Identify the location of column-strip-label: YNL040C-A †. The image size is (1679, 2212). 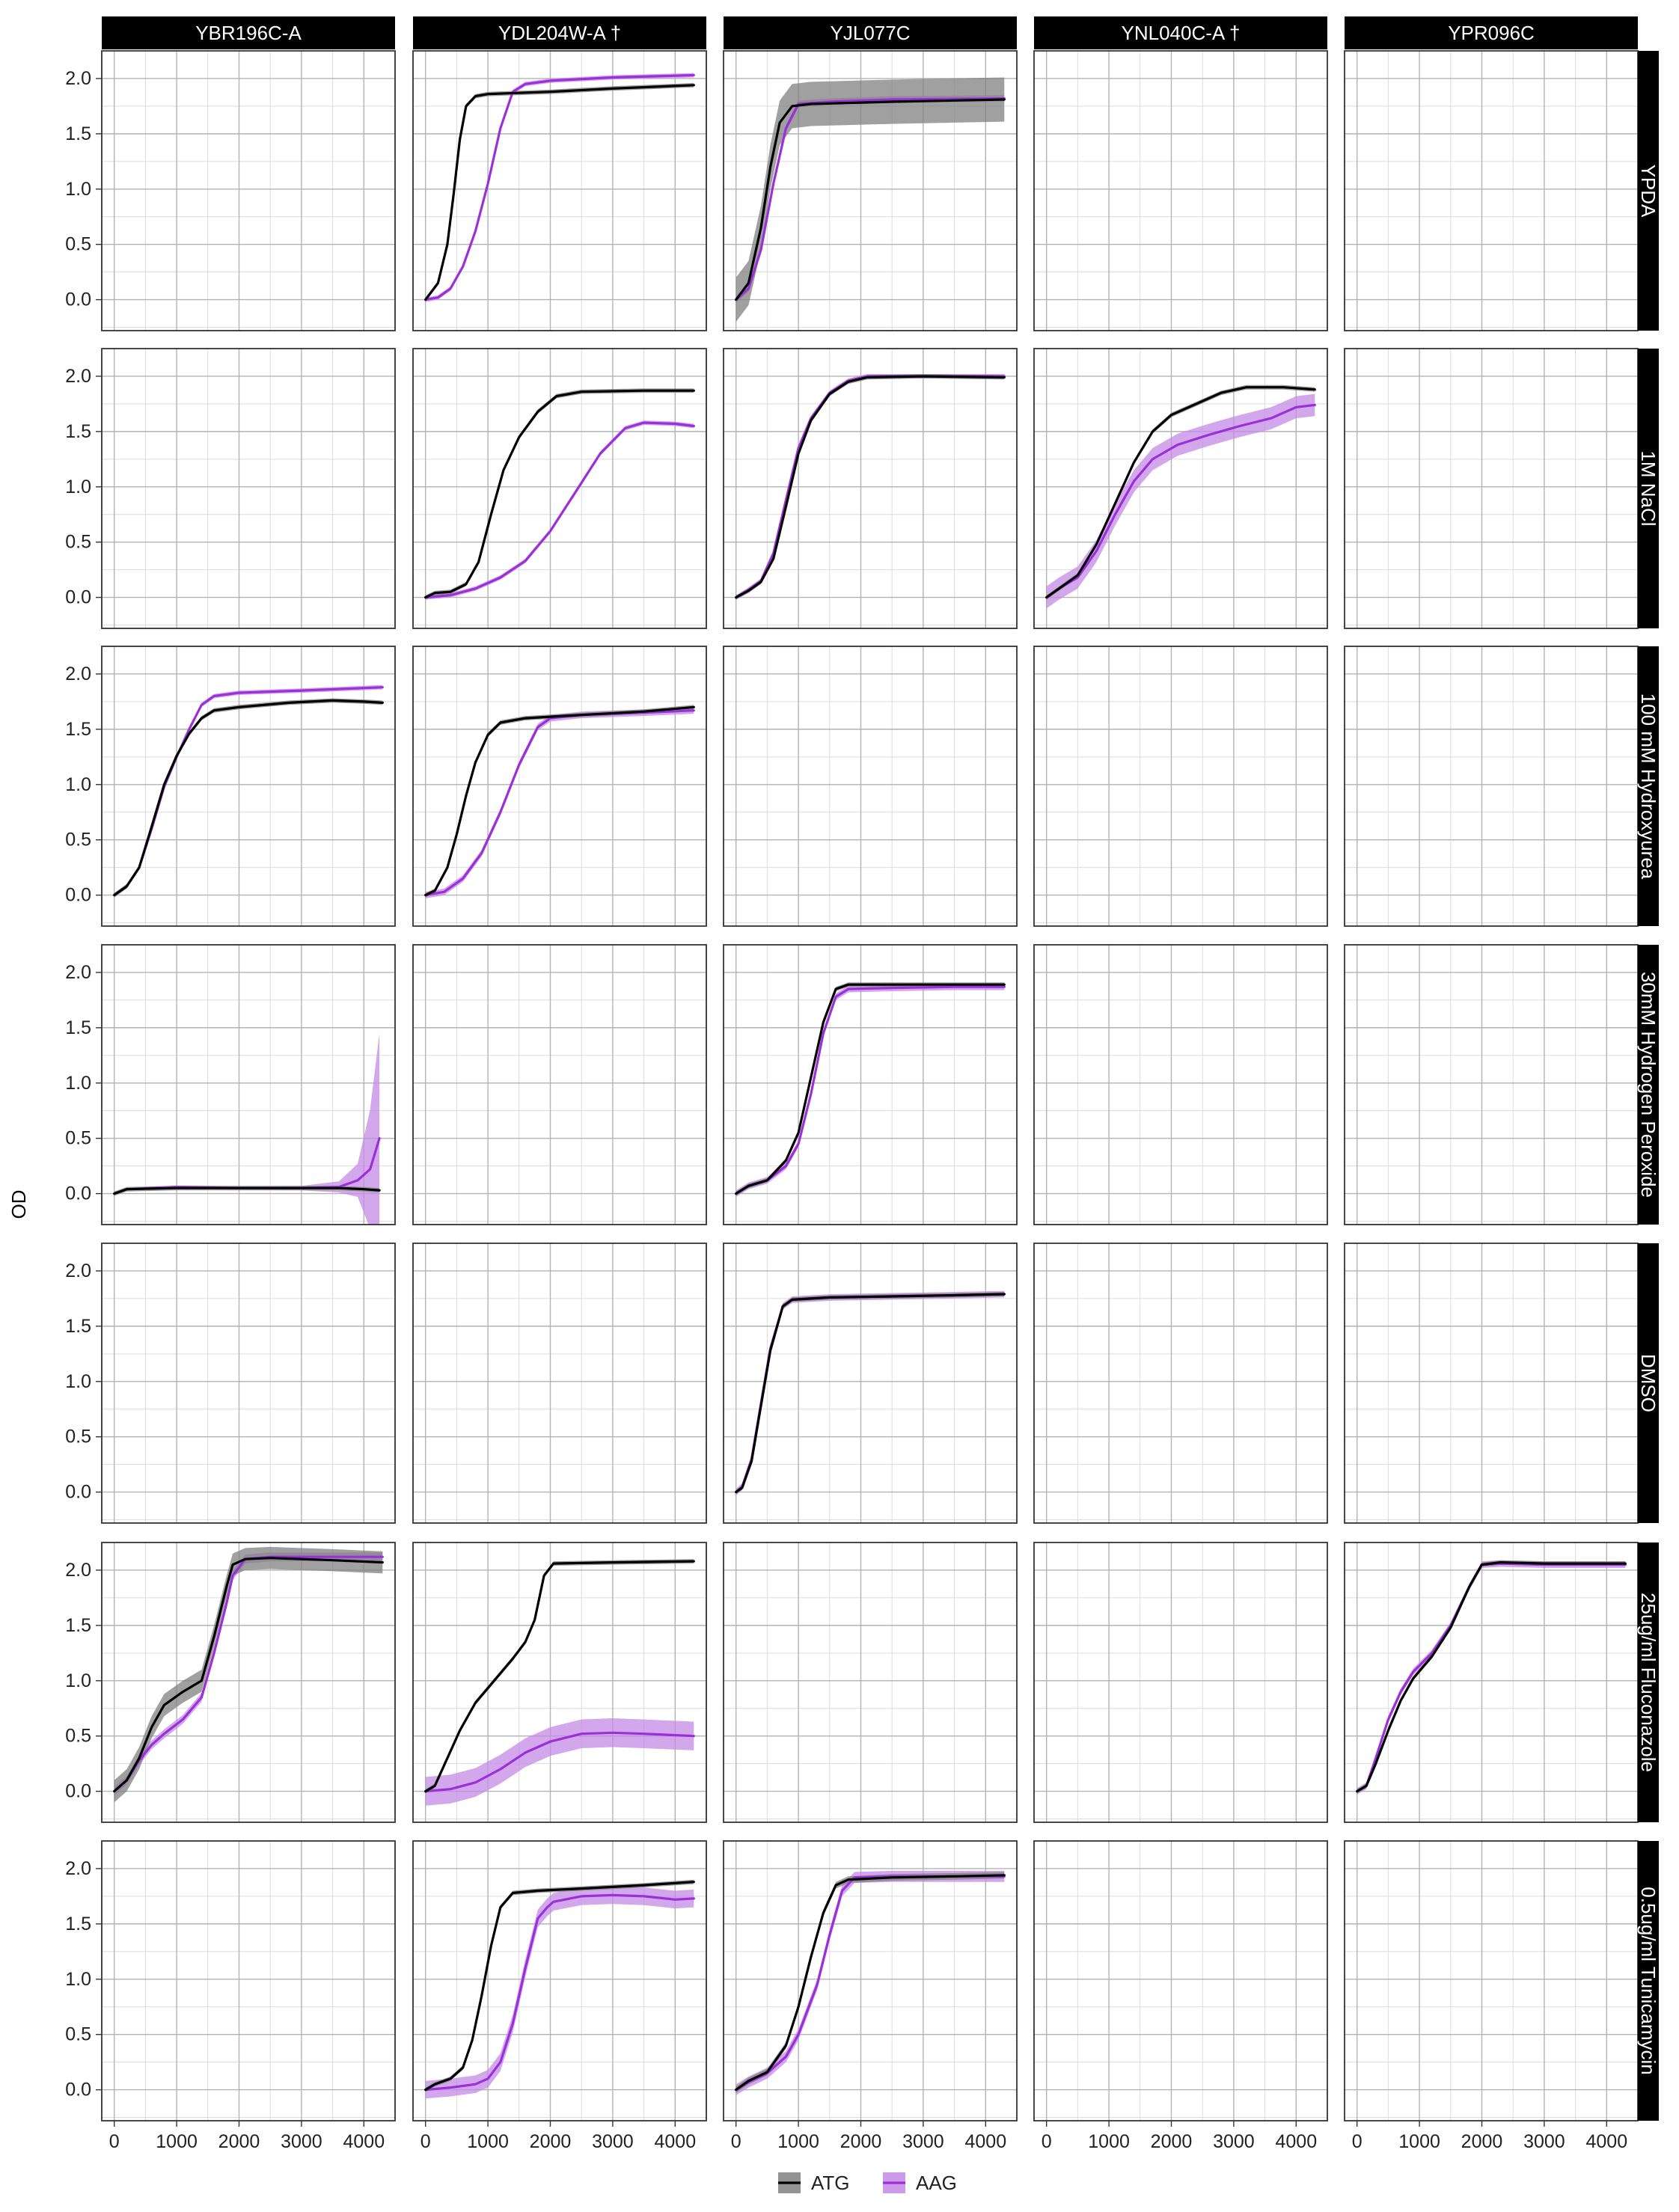
(1181, 33).